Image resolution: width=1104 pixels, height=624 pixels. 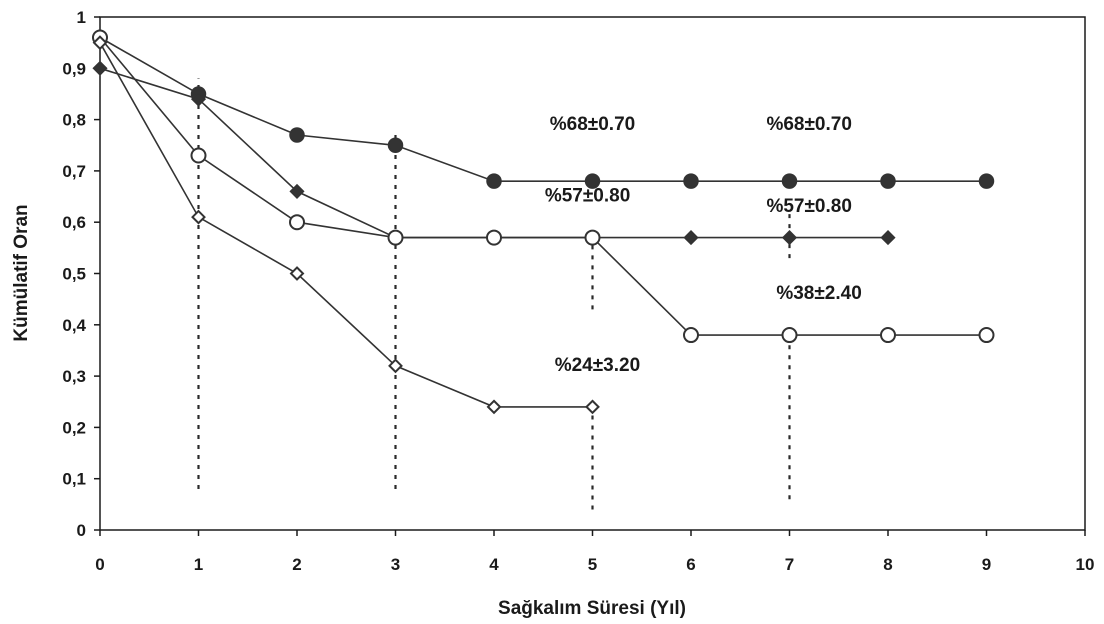 What do you see at coordinates (81, 530) in the screenshot?
I see `y-tick-label: 0` at bounding box center [81, 530].